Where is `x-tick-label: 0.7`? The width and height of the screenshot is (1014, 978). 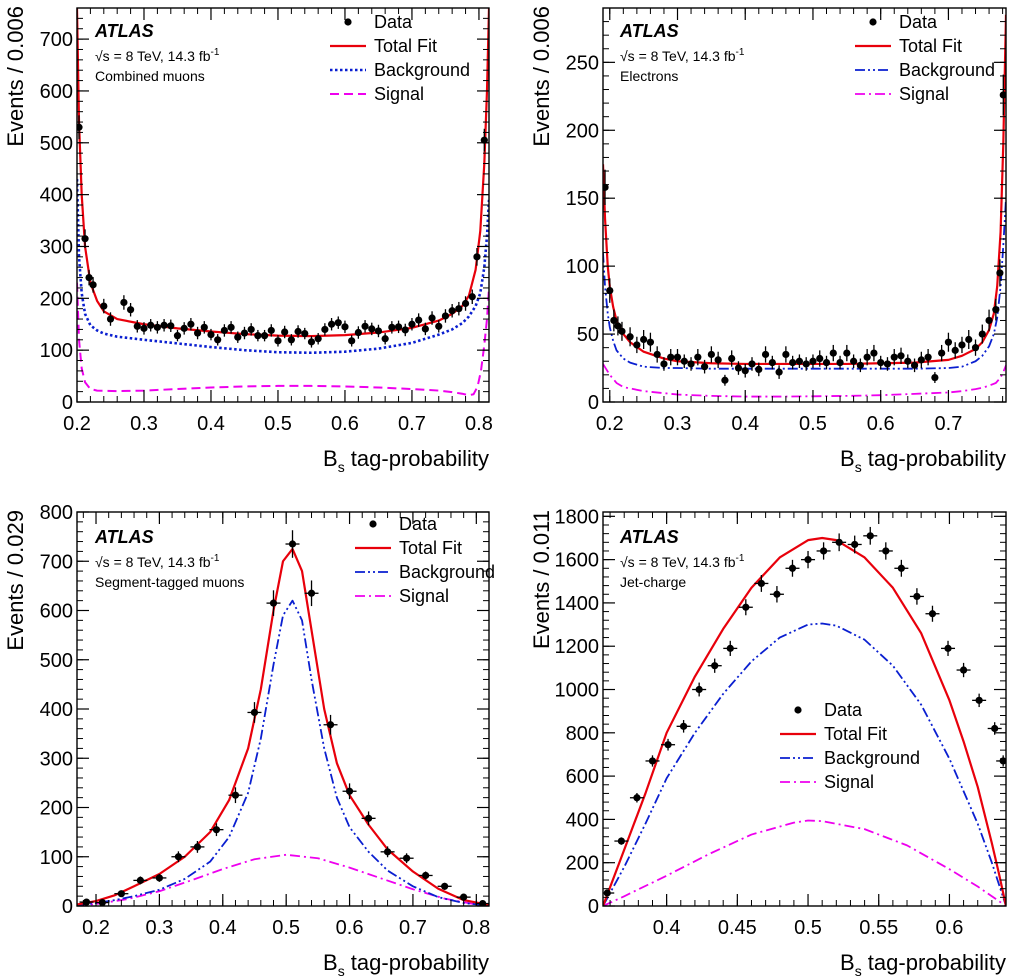 x-tick-label: 0.7 is located at coordinates (413, 928).